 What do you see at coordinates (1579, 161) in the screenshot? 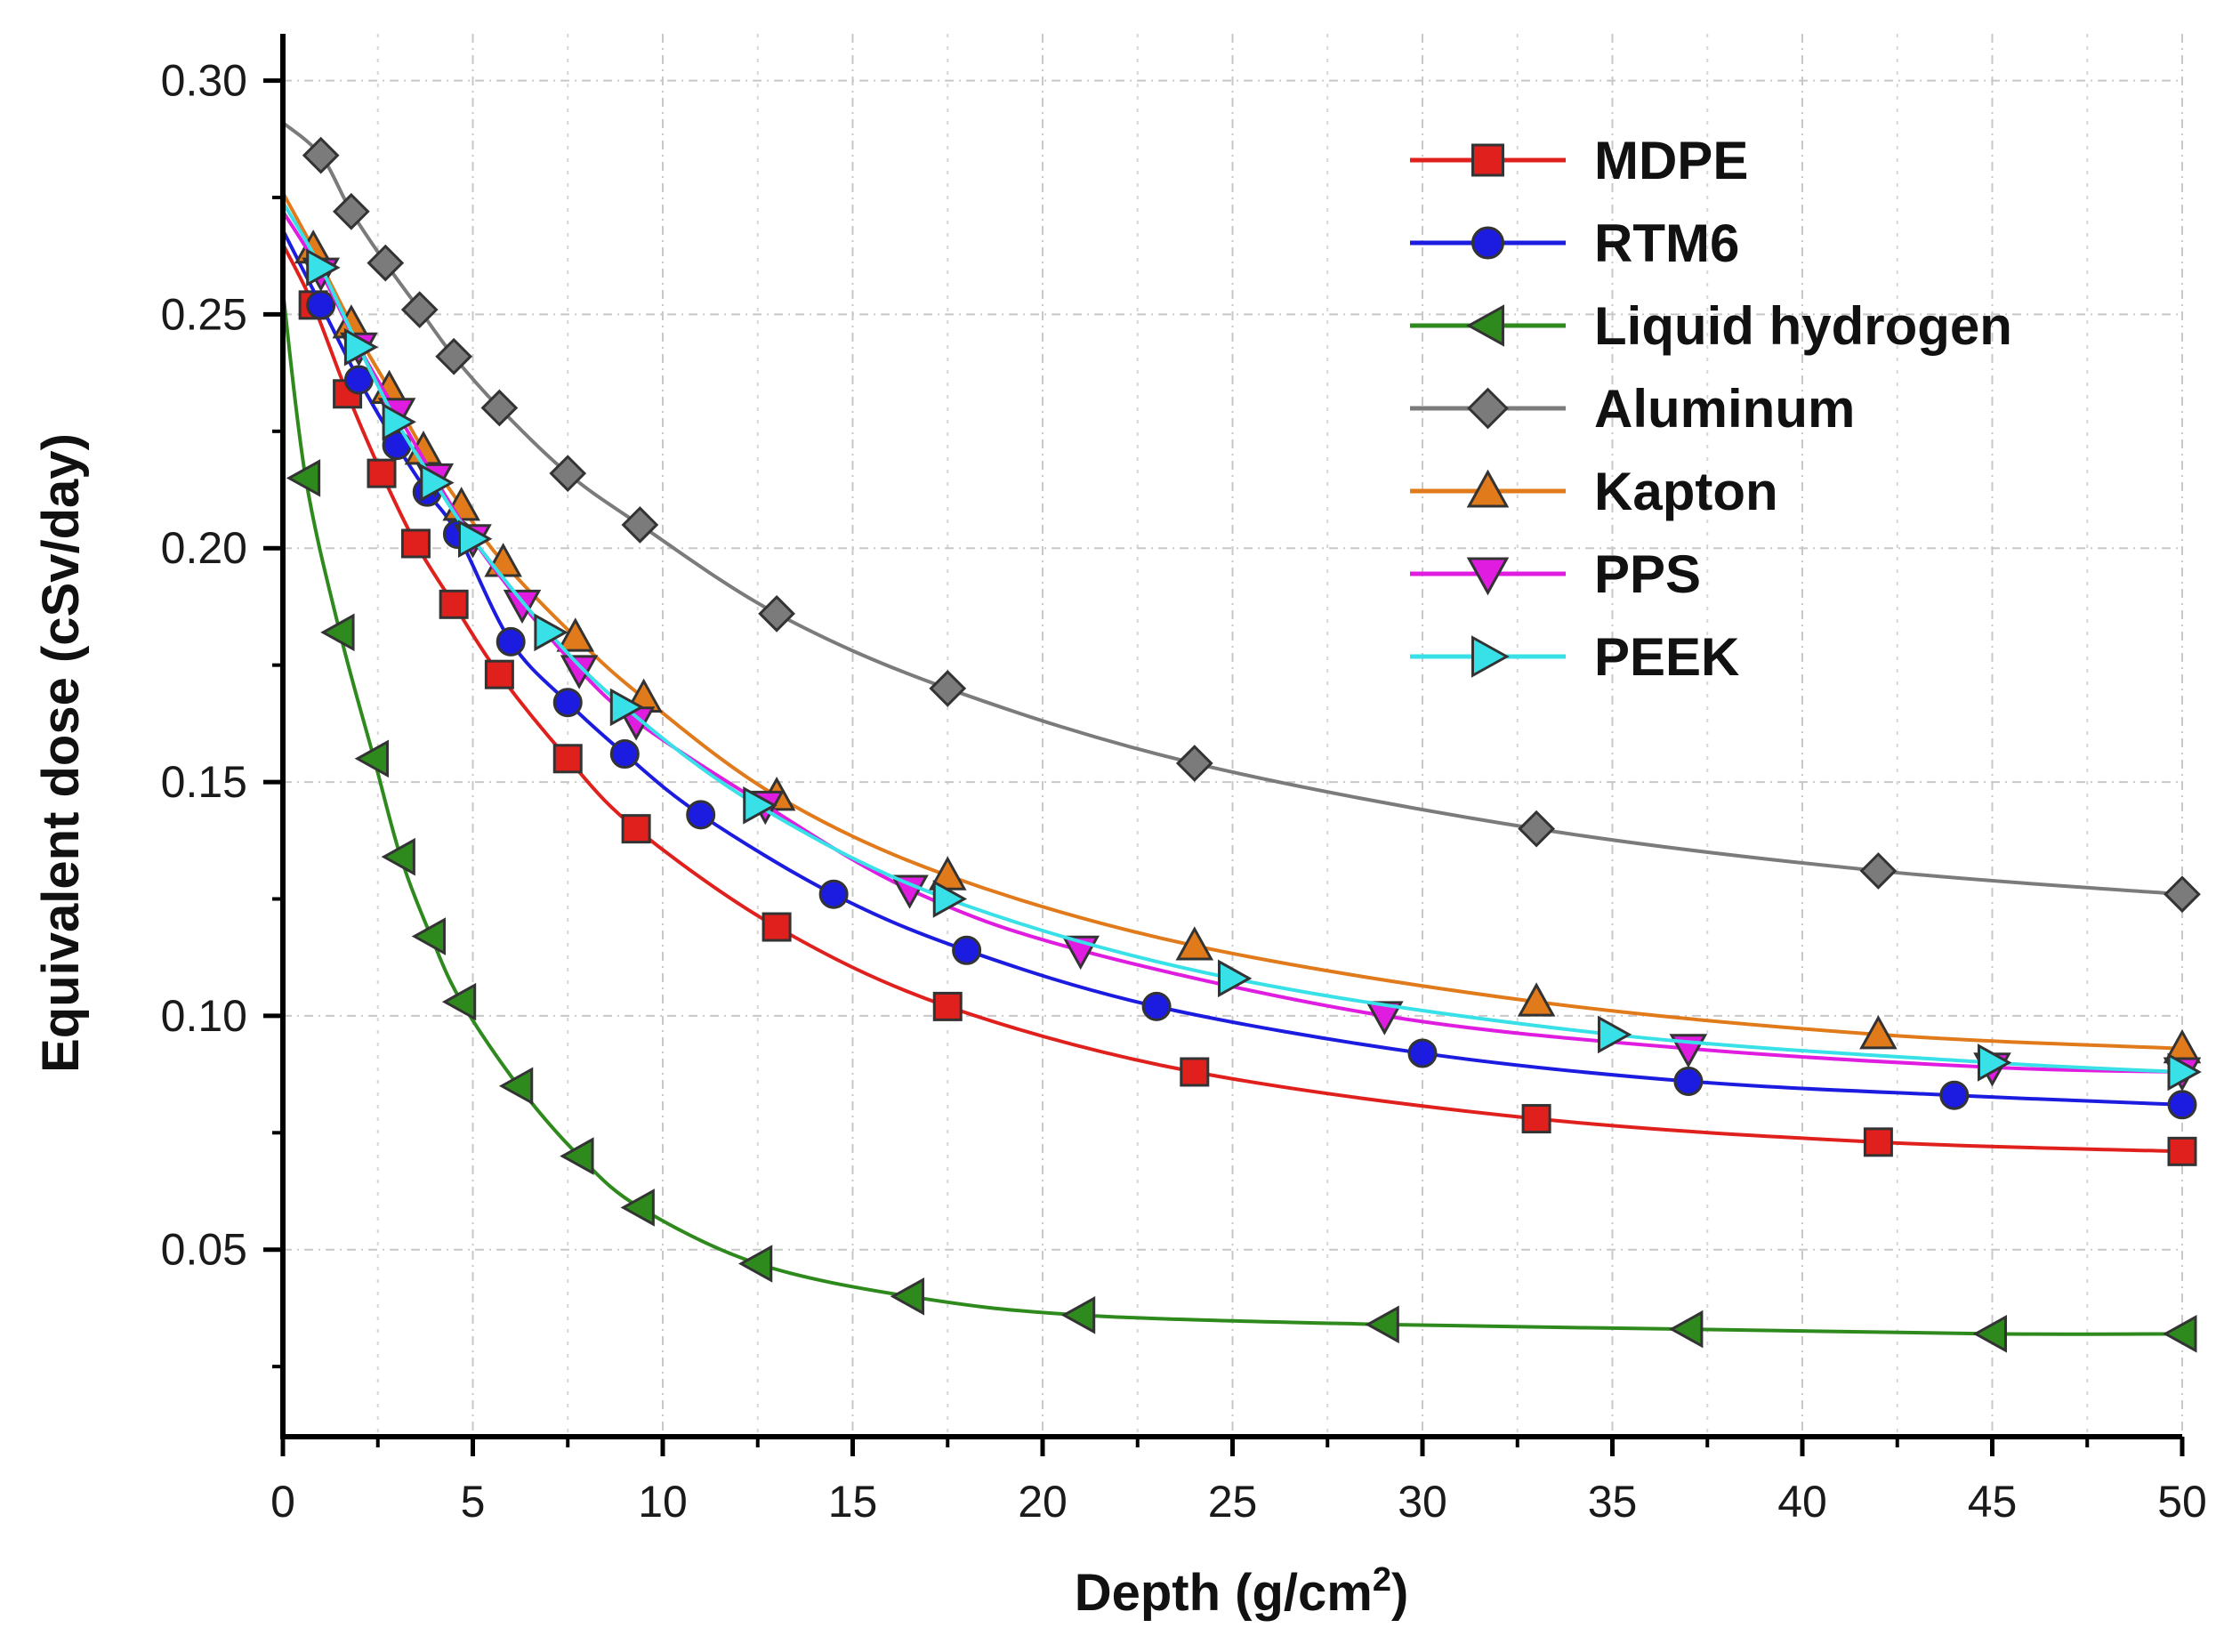
I see `legend-item-mdpe: MDPE` at bounding box center [1579, 161].